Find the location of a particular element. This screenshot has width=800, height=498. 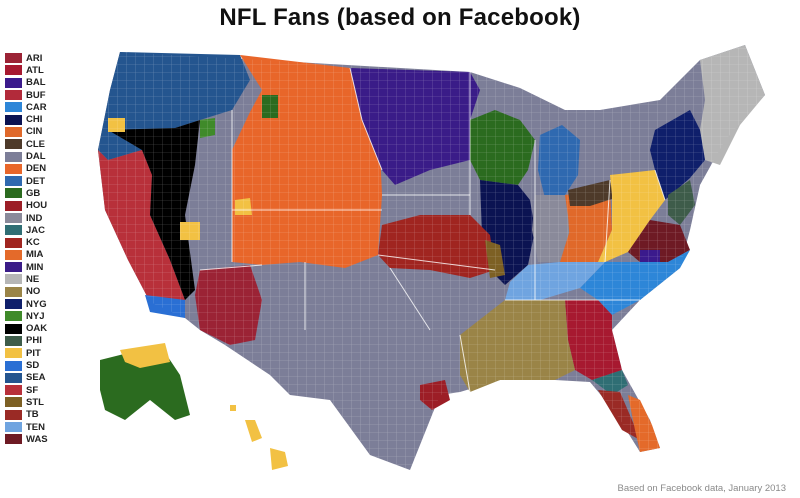

legend-item-dal: DAL is located at coordinates (35, 156).